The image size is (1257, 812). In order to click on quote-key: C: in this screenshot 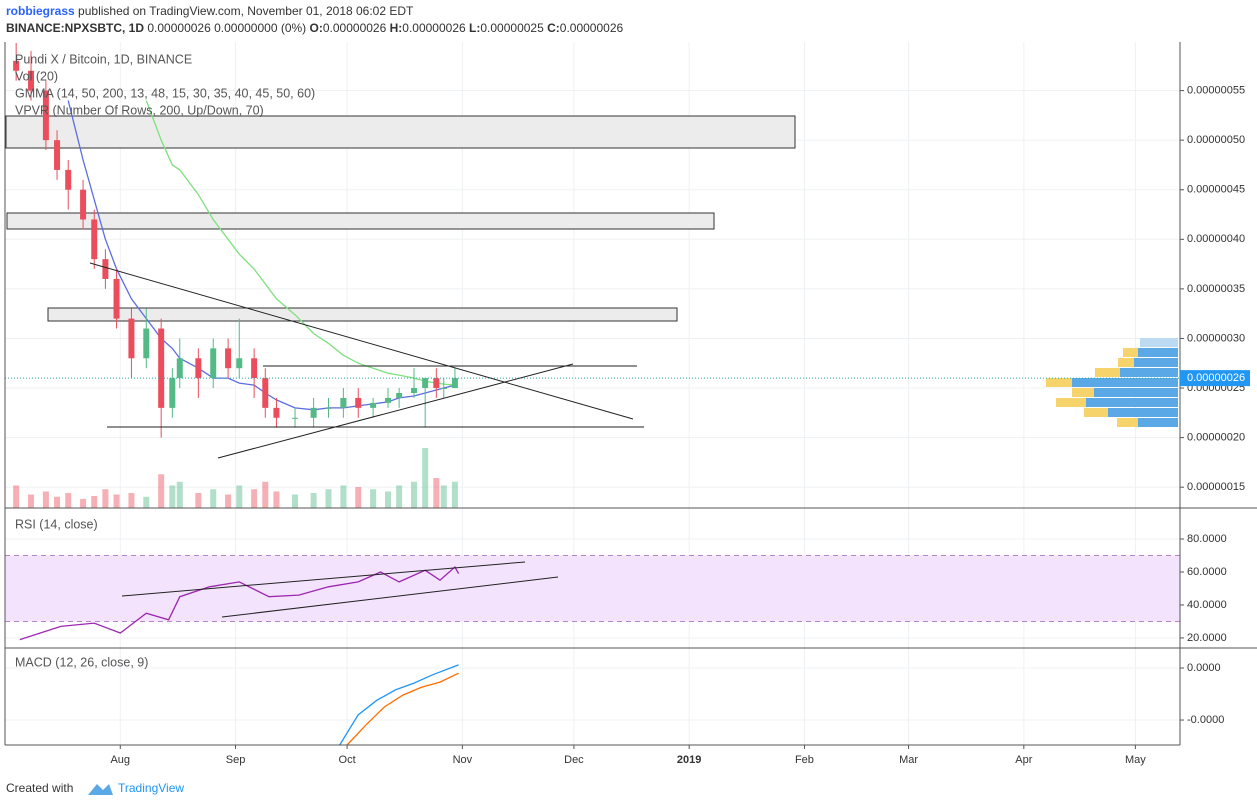, I will do `click(553, 28)`.